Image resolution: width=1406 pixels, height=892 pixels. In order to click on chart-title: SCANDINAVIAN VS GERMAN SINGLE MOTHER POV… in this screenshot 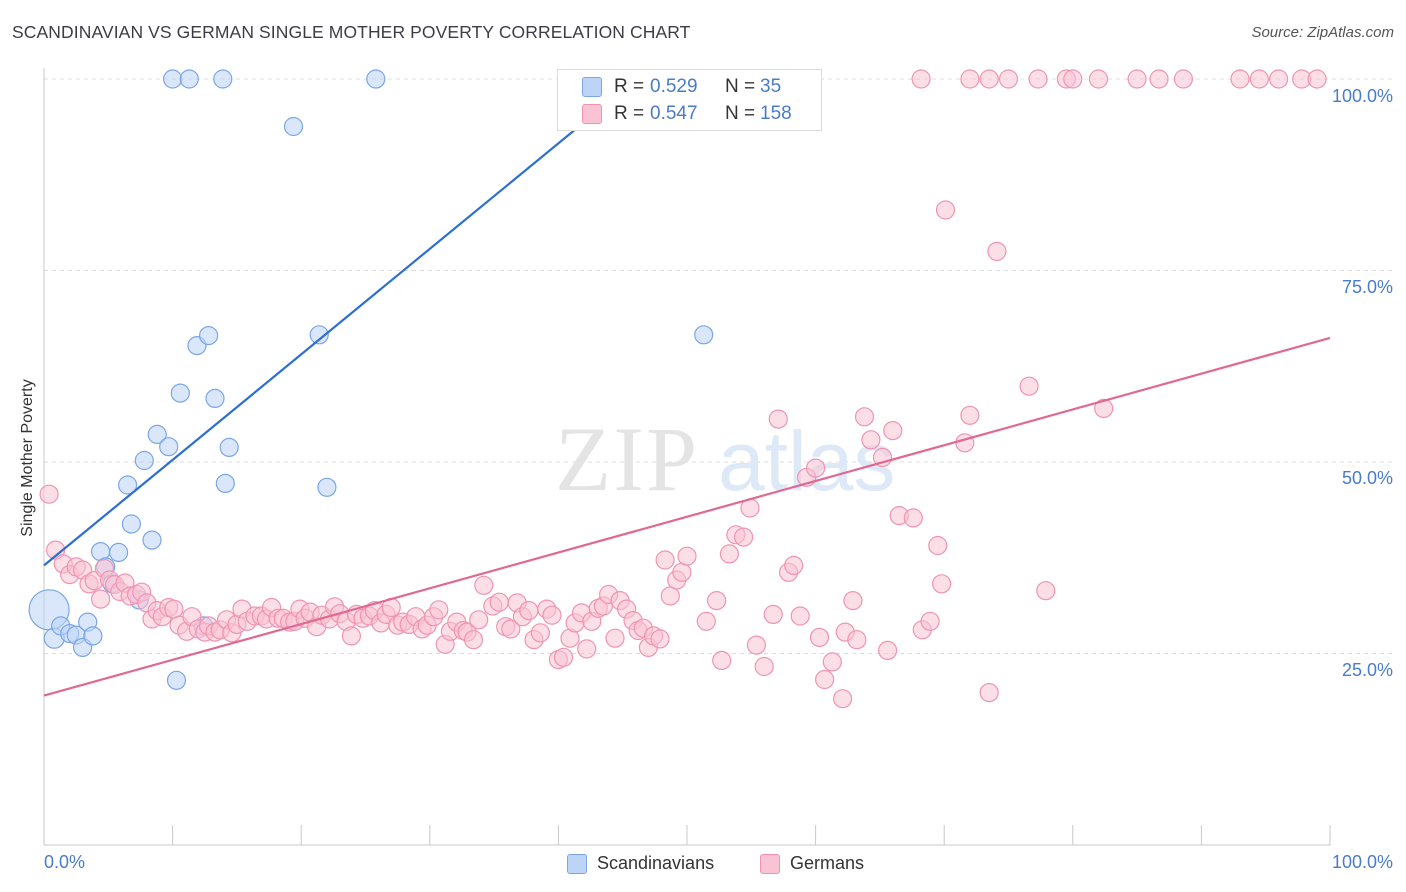, I will do `click(351, 32)`.